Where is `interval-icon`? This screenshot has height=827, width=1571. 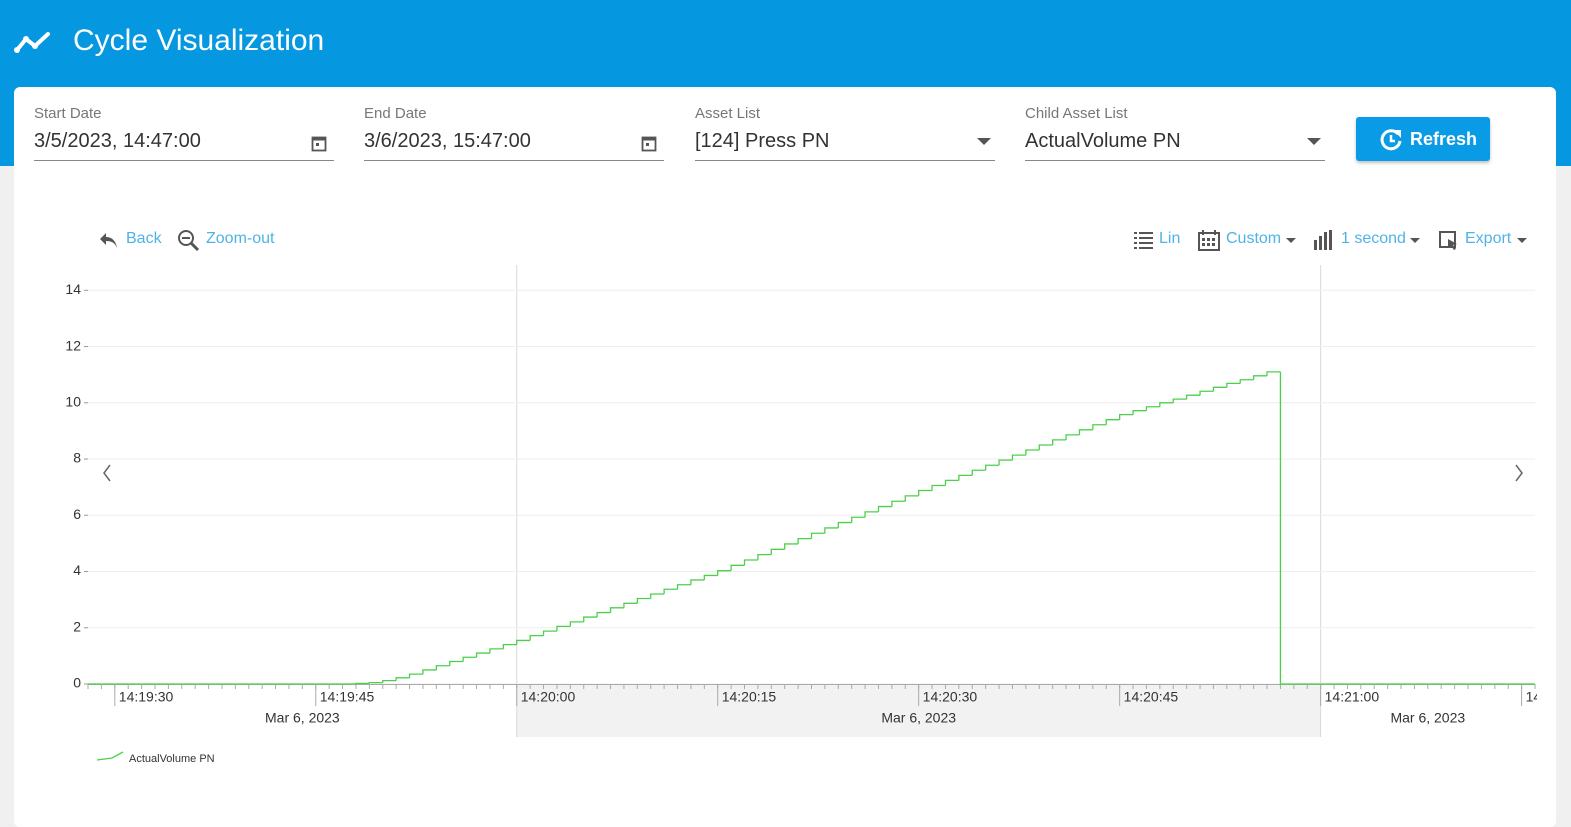 interval-icon is located at coordinates (1324, 240).